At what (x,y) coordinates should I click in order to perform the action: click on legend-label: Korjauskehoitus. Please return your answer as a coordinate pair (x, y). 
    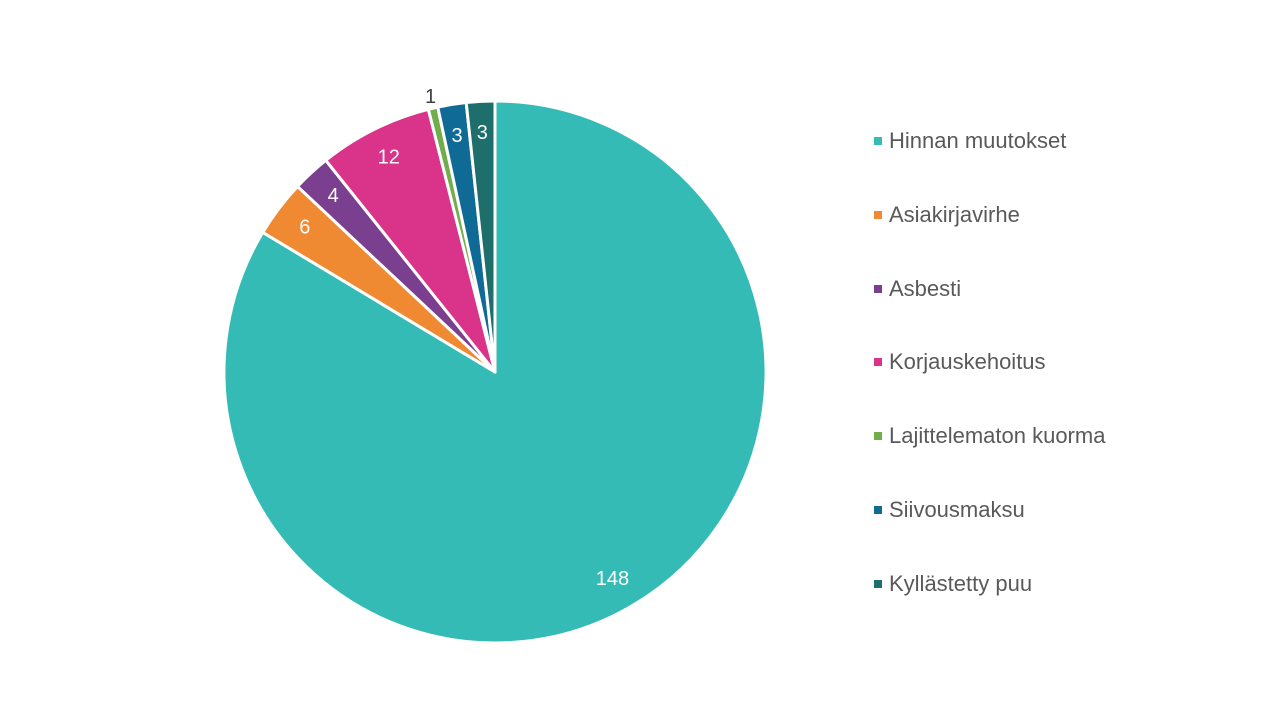
    Looking at the image, I should click on (967, 362).